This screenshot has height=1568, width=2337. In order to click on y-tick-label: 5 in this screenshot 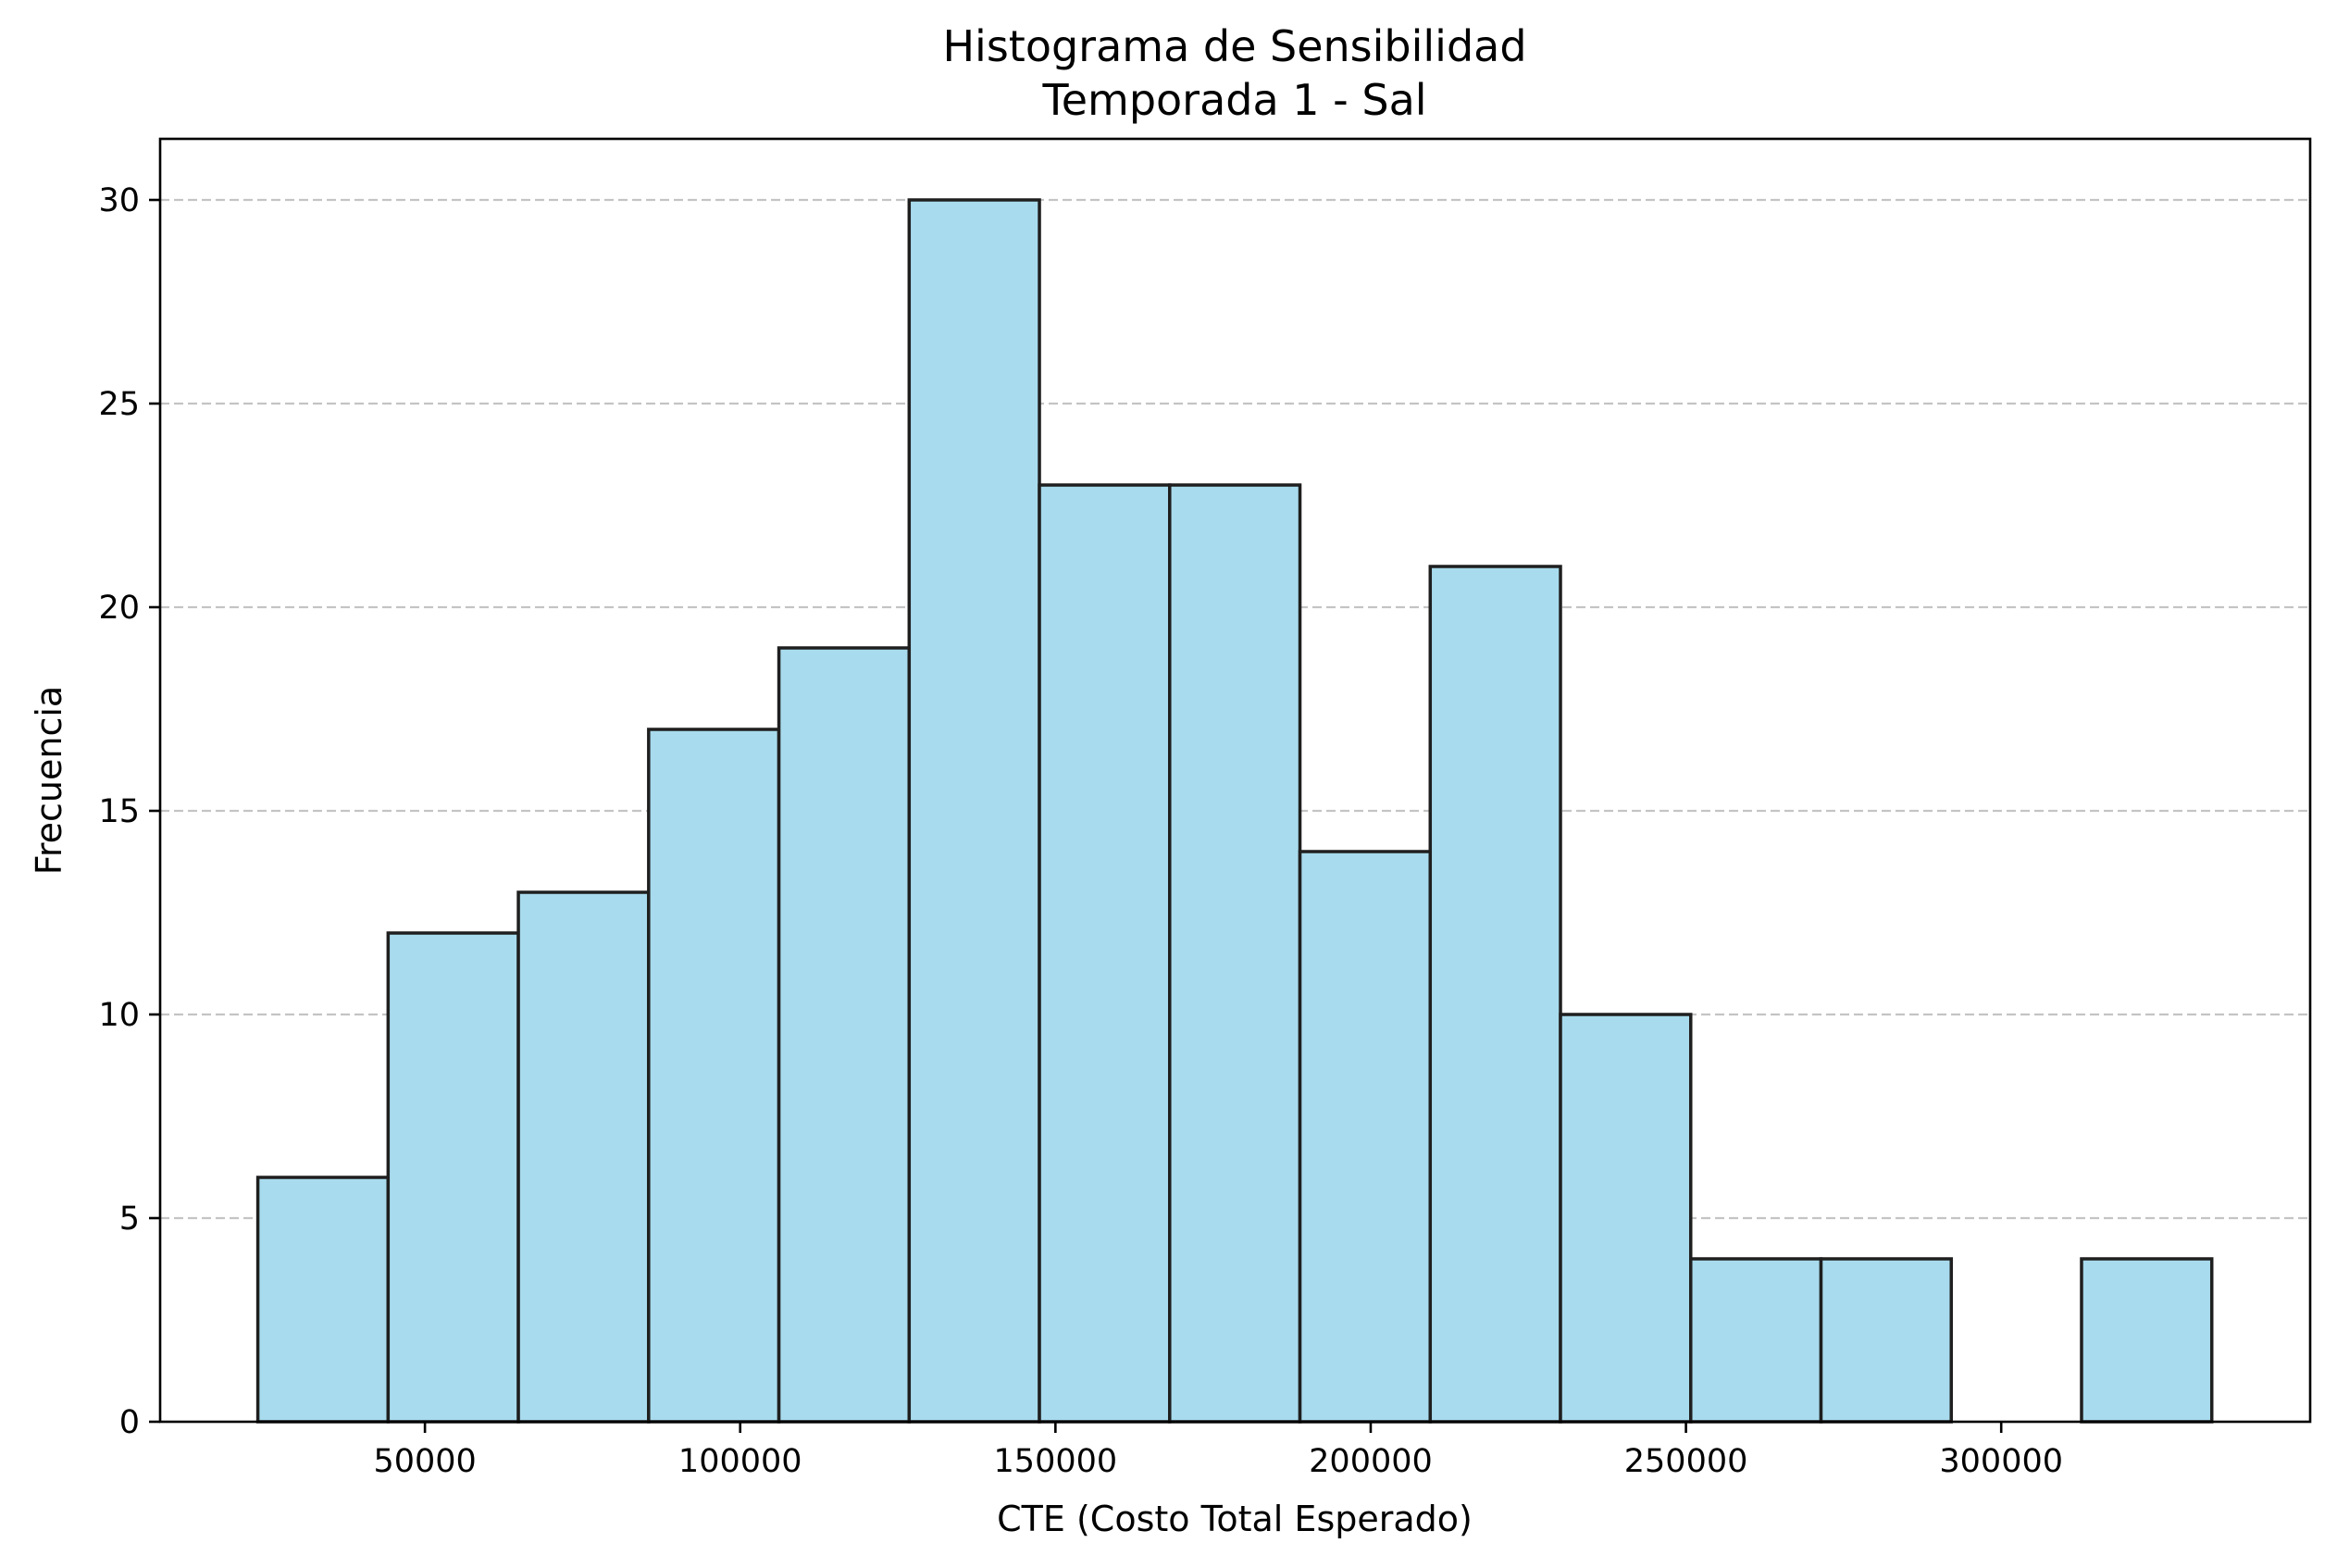, I will do `click(129, 1219)`.